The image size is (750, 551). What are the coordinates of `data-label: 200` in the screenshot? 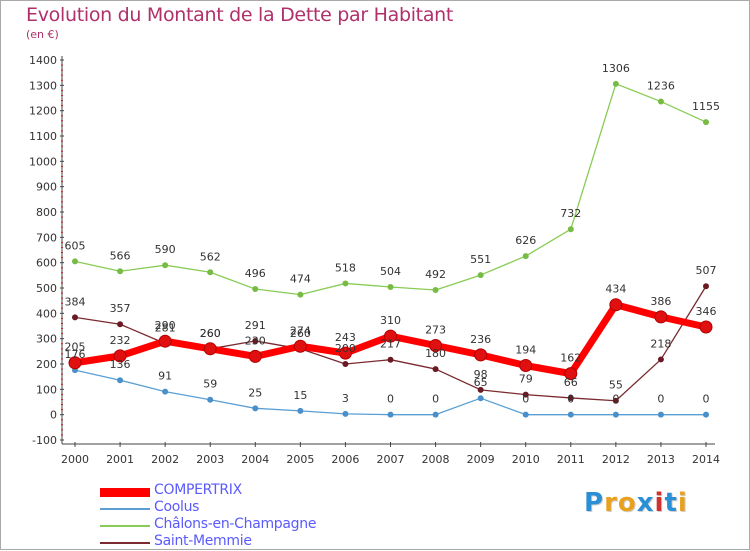 It's located at (345, 348).